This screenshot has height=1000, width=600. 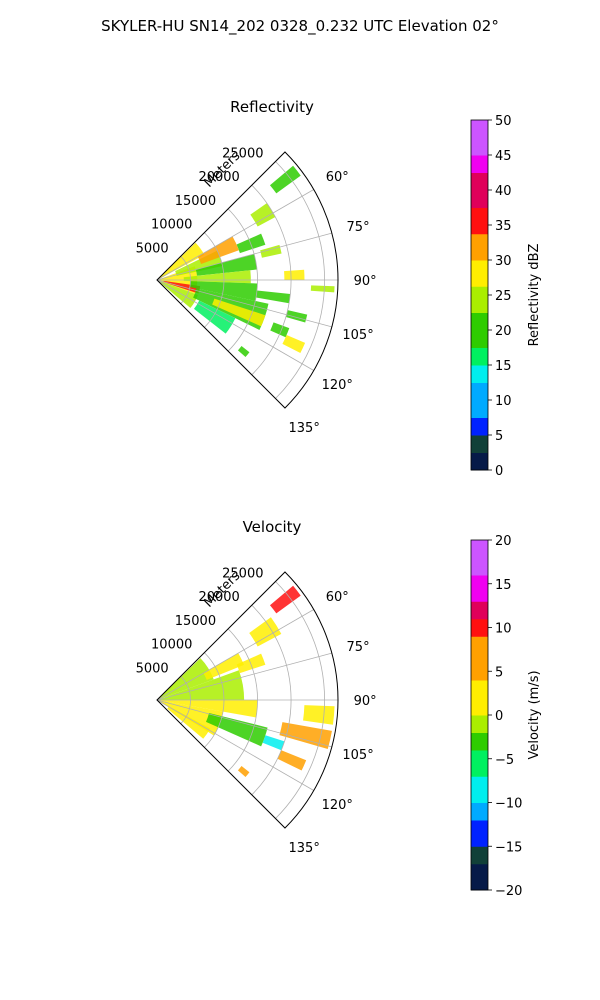 What do you see at coordinates (503, 296) in the screenshot?
I see `colorbar-tick-label: 25` at bounding box center [503, 296].